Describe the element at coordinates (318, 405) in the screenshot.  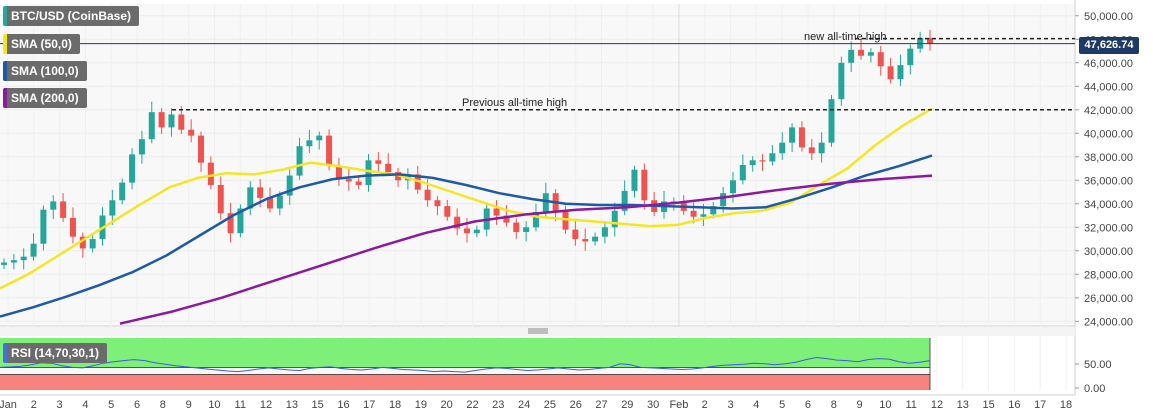
I see `time-tick-label: 15` at that location.